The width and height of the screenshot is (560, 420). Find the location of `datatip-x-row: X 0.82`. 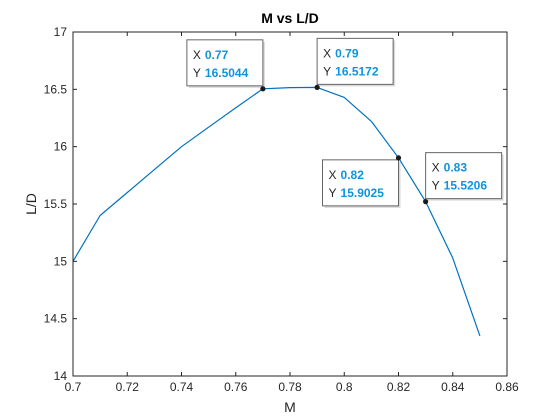

datatip-x-row: X 0.82 is located at coordinates (347, 175).